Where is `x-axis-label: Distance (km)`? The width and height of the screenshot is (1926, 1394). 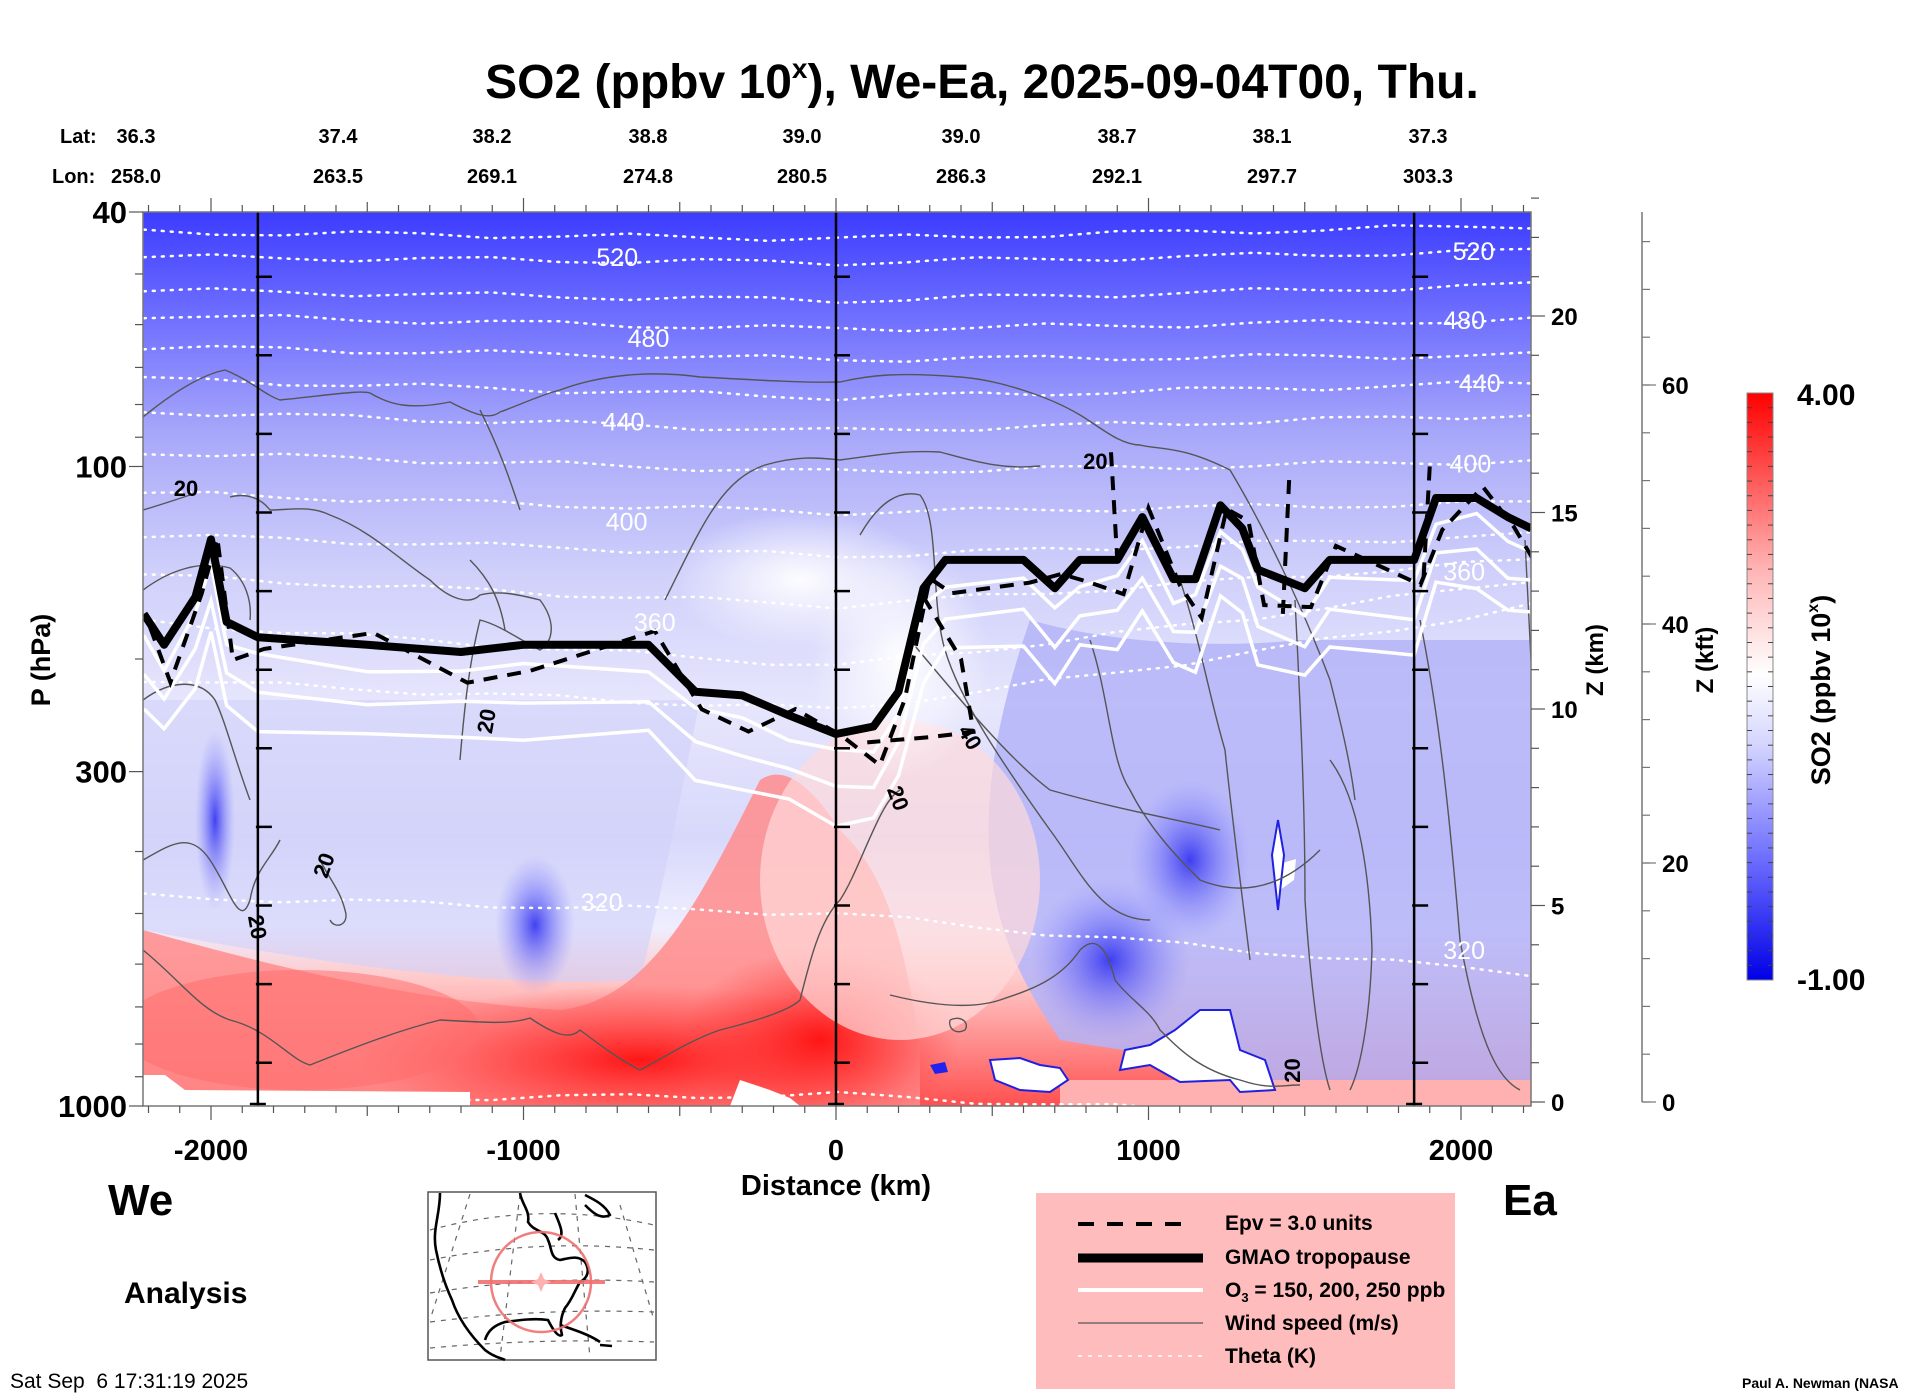
x-axis-label: Distance (km) is located at coordinates (836, 1186).